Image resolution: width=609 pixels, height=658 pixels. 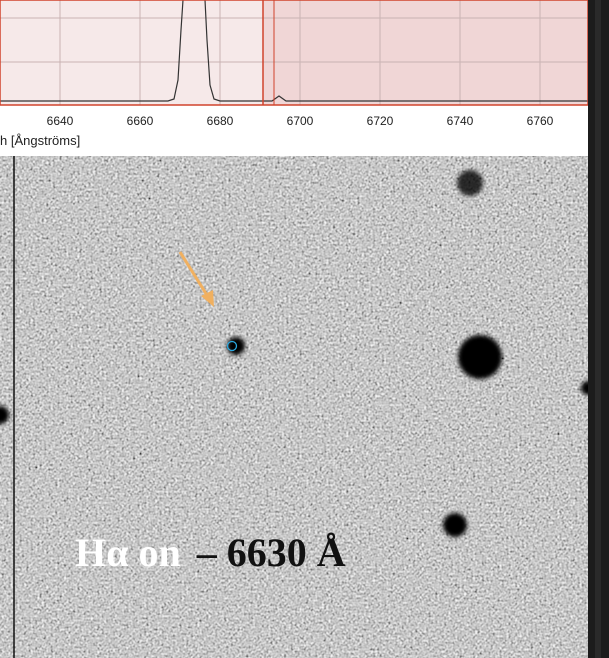 I want to click on x-axis-label: h [Ångströms], so click(x=40, y=140).